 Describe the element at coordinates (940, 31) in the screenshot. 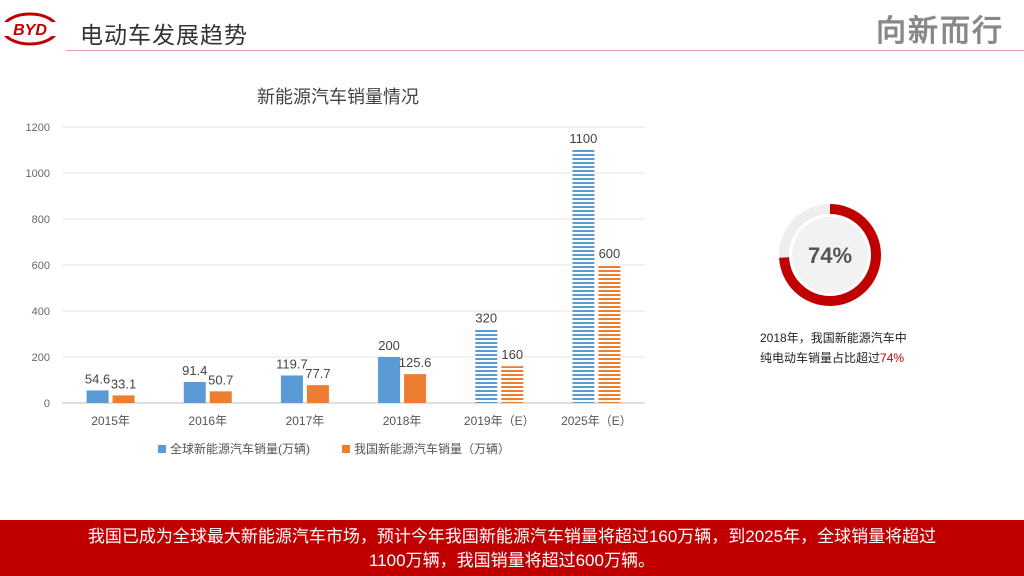

I see `slogan: 向新而行` at that location.